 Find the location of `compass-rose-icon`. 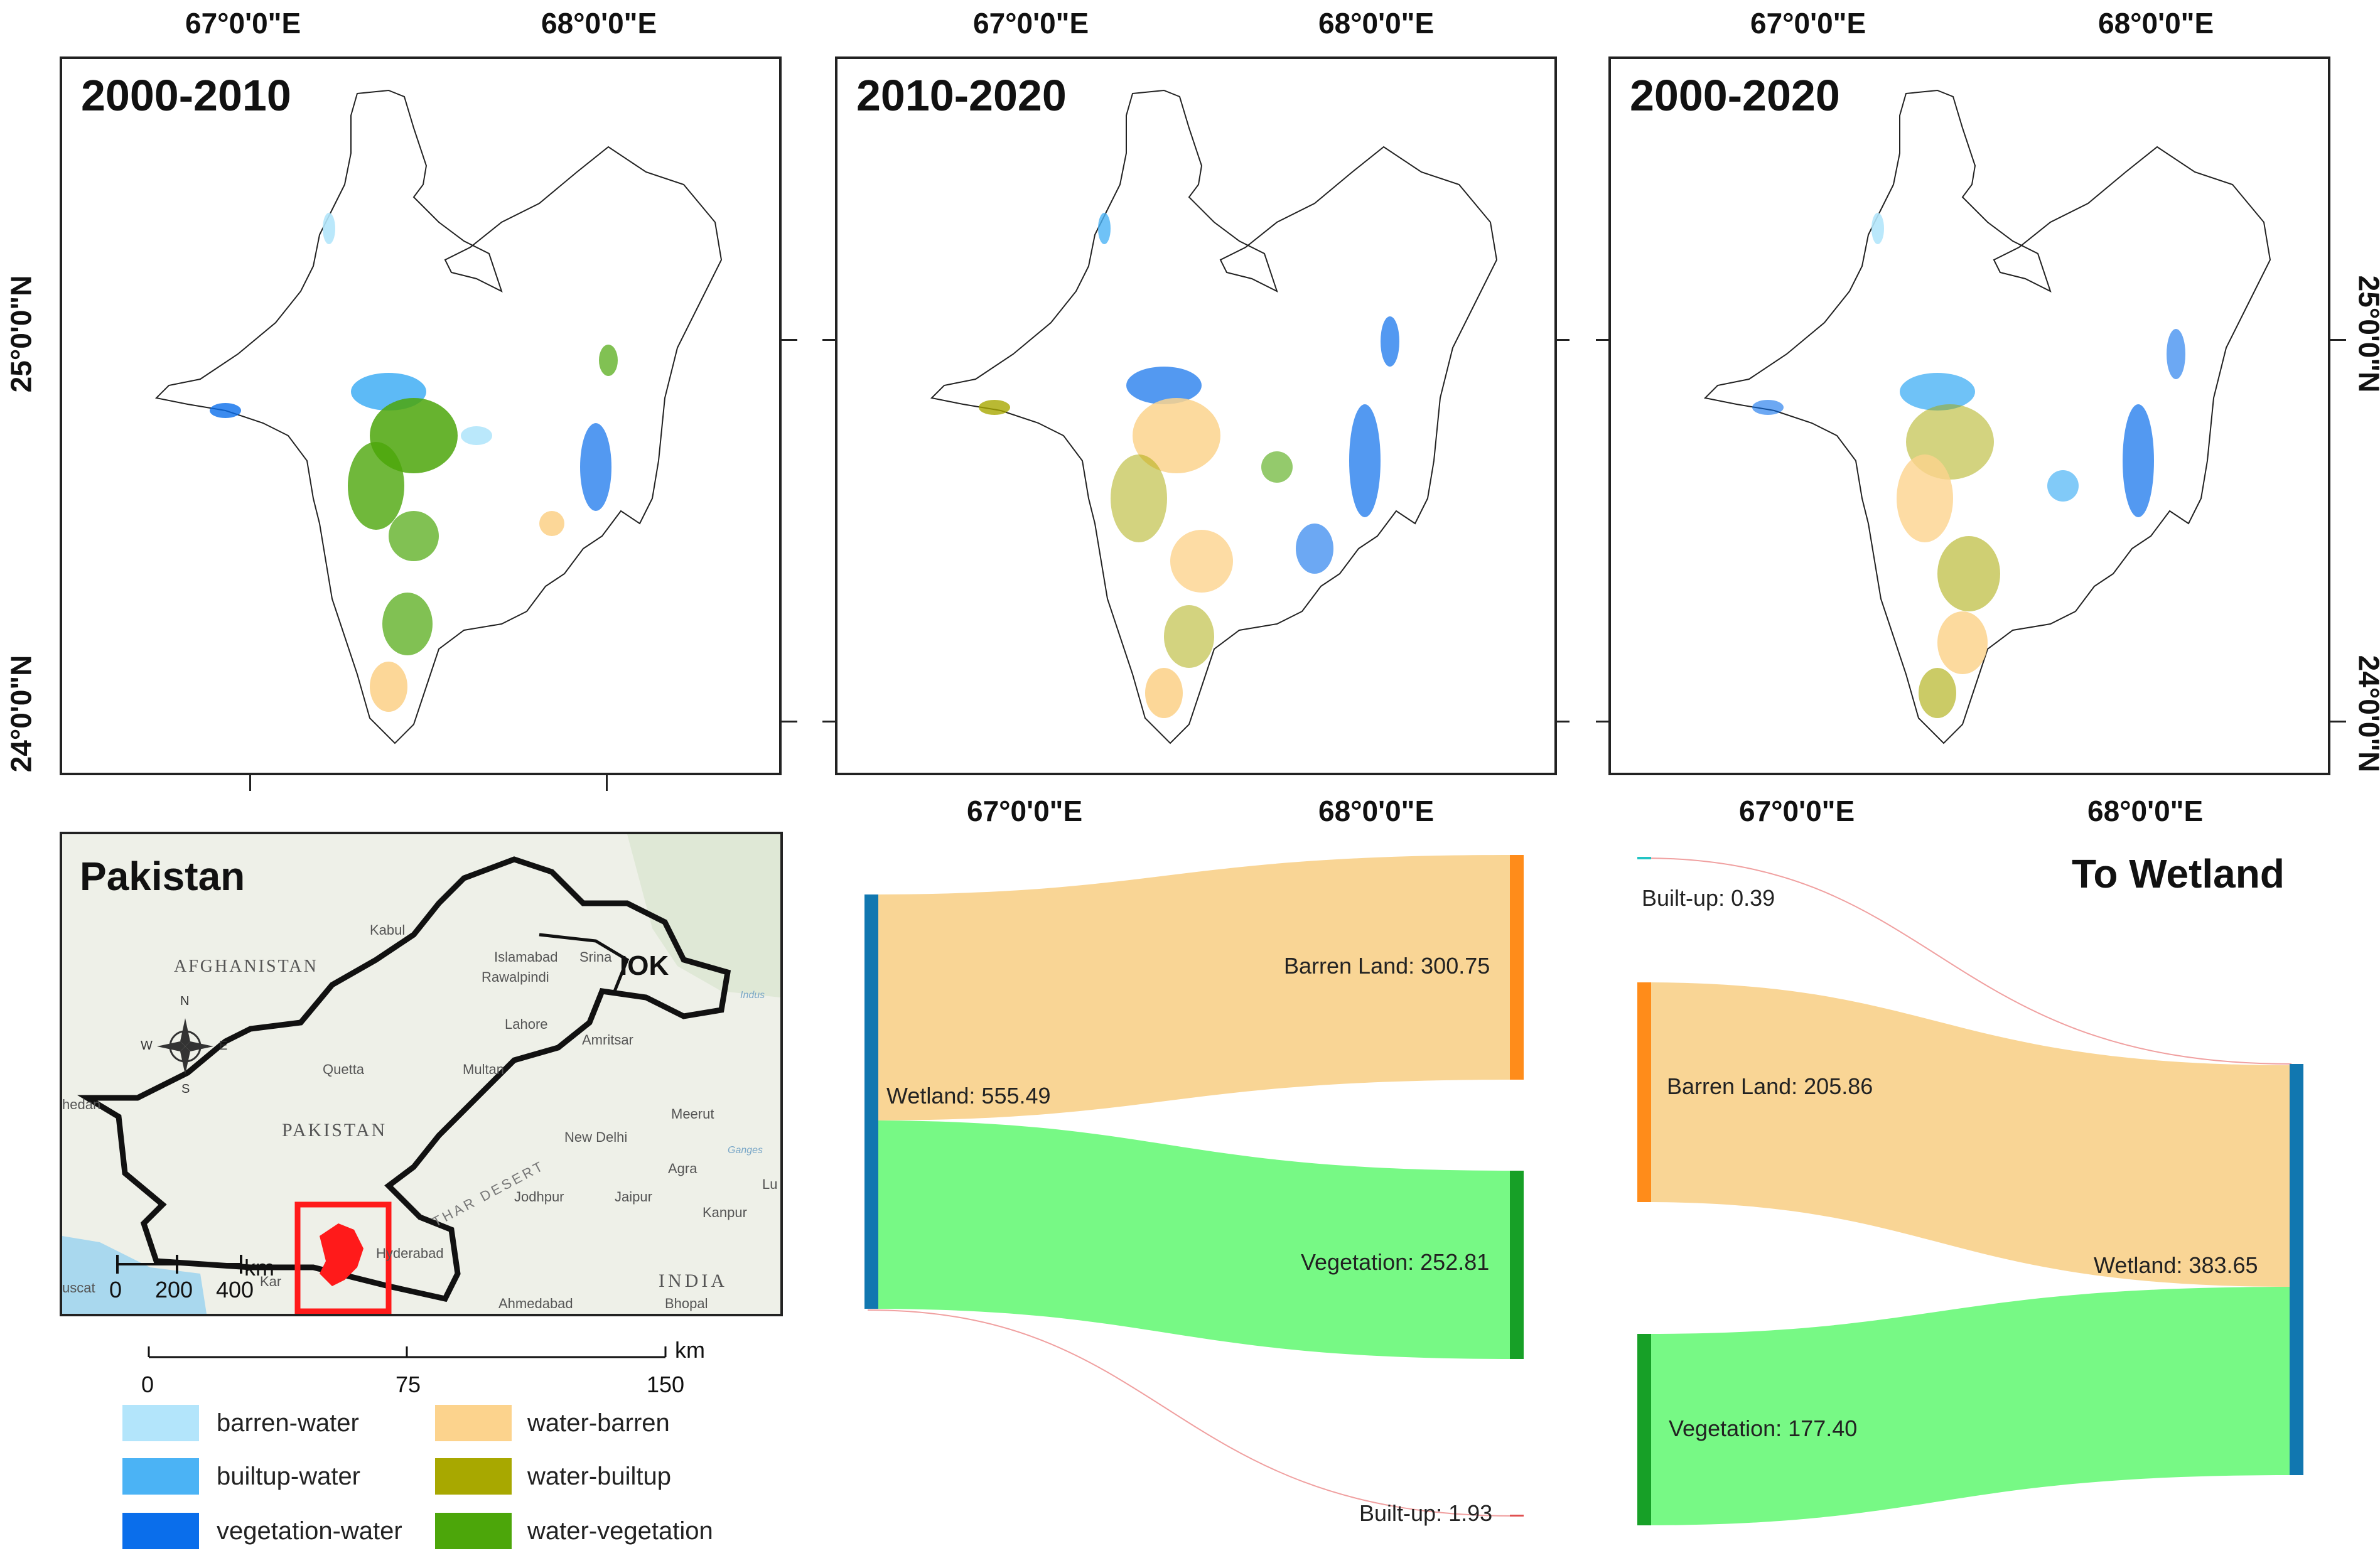

compass-rose-icon is located at coordinates (185, 1046).